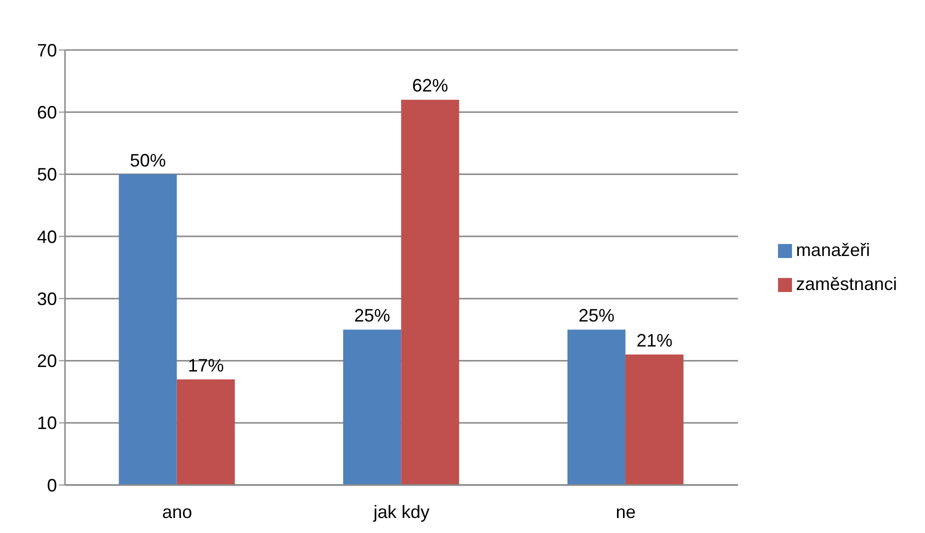  What do you see at coordinates (177, 512) in the screenshot?
I see `x-tick-label: ano` at bounding box center [177, 512].